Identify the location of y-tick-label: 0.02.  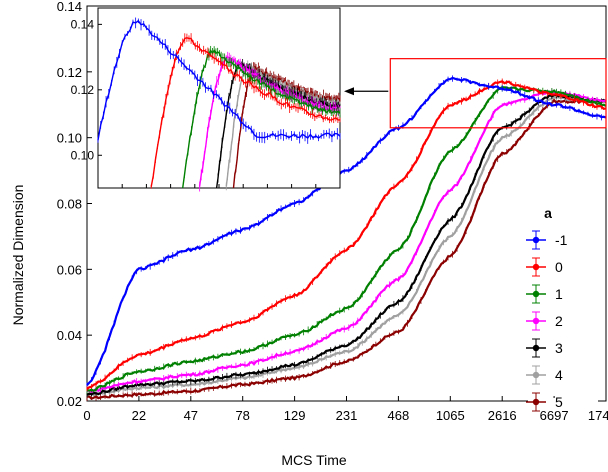
(69, 401).